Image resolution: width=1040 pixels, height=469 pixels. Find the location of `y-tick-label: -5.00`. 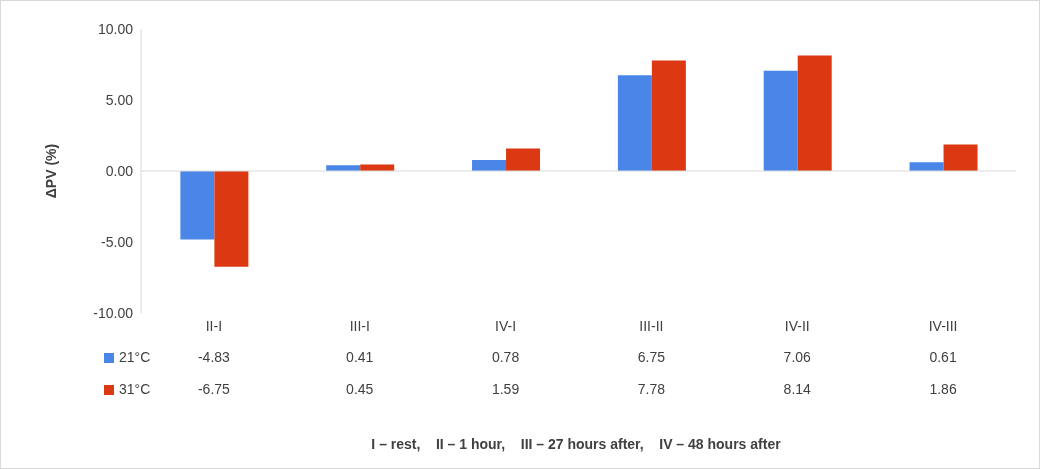

y-tick-label: -5.00 is located at coordinates (117, 241).